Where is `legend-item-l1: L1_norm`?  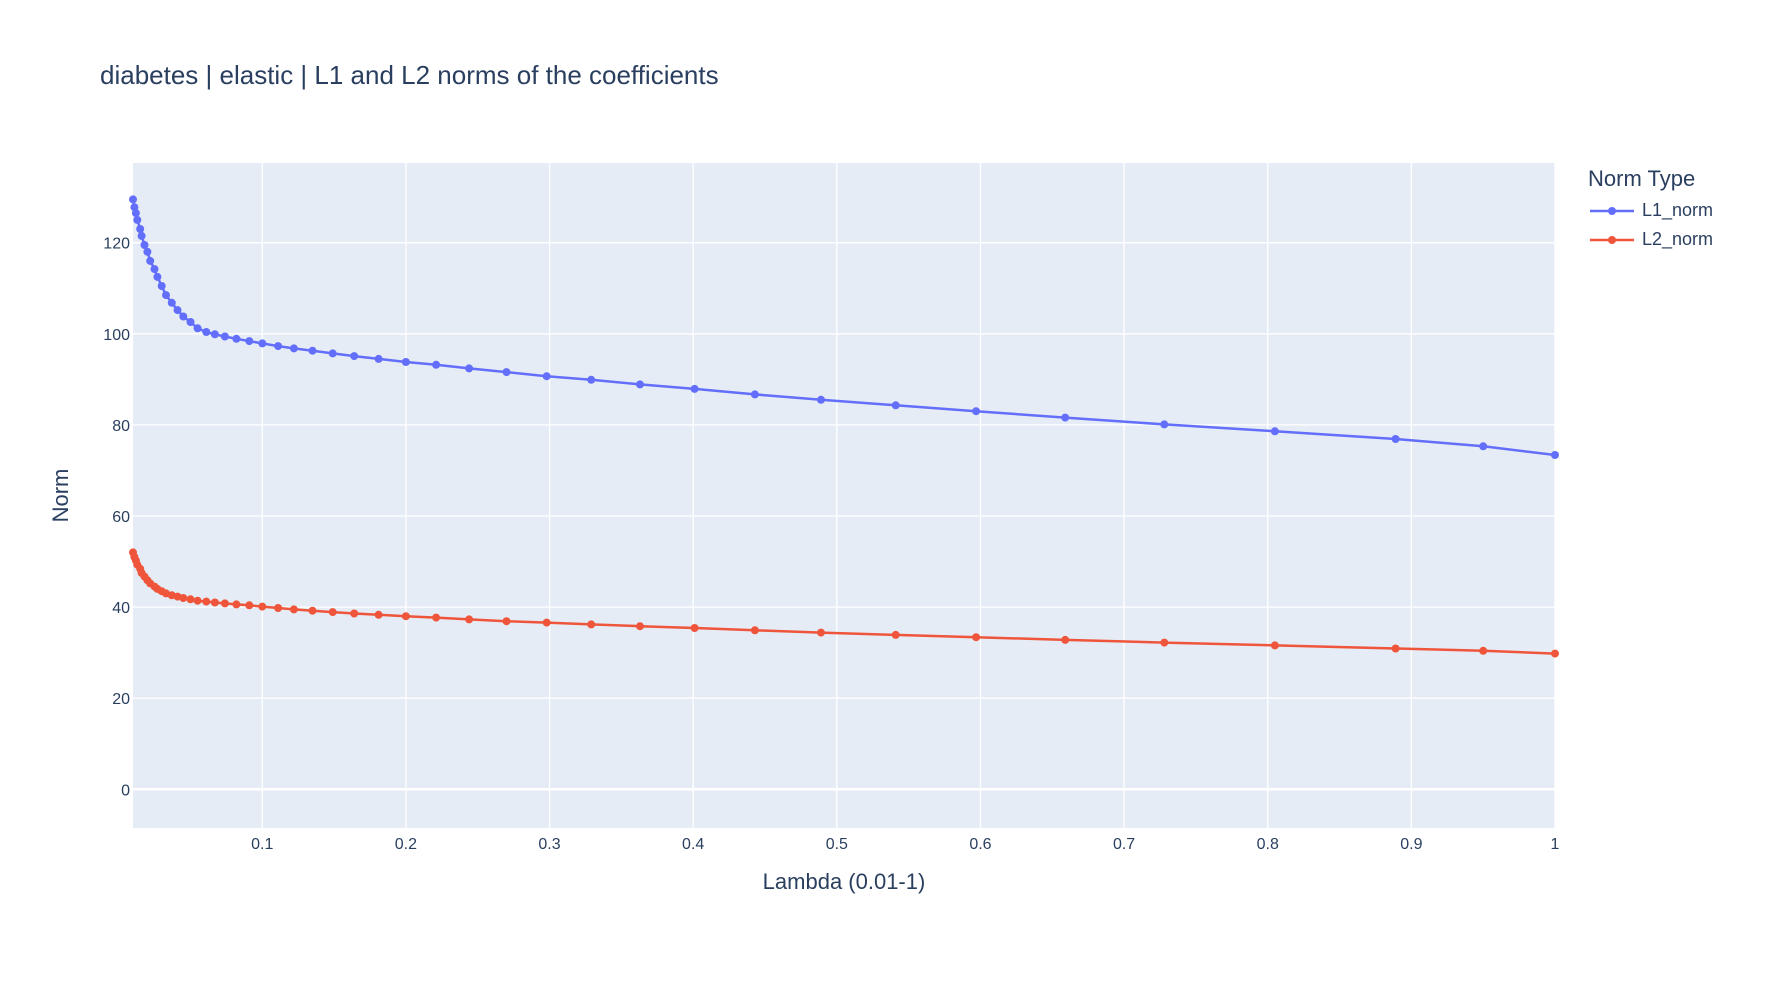
legend-item-l1: L1_norm is located at coordinates (1650, 210).